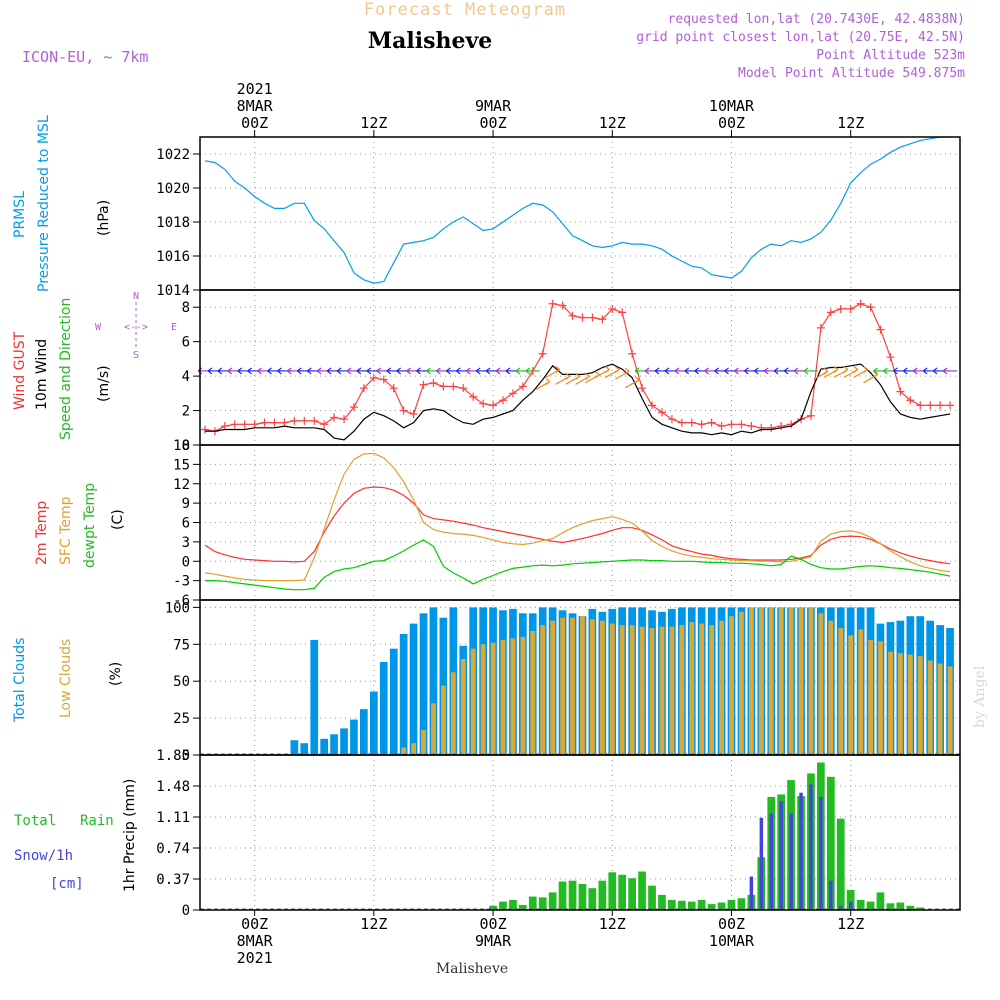 The height and width of the screenshot is (1000, 1000). What do you see at coordinates (173, 787) in the screenshot?
I see `precipitation-ytick-label: 1.48` at bounding box center [173, 787].